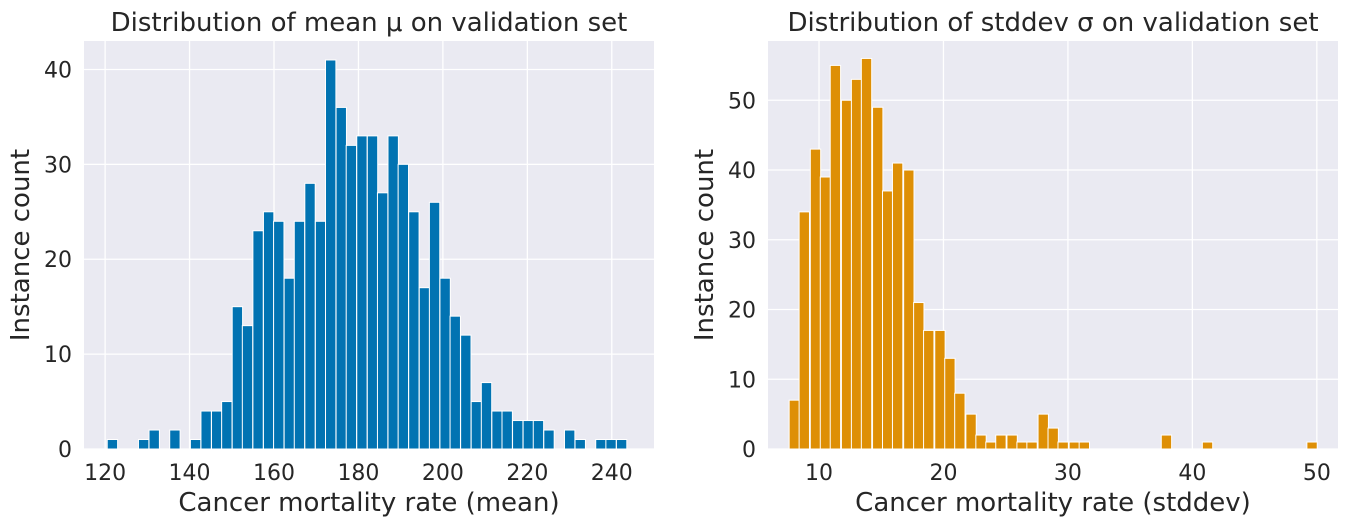 Image resolution: width=1347 pixels, height=526 pixels. What do you see at coordinates (742, 380) in the screenshot?
I see `stddev-y-tick-label: 10` at bounding box center [742, 380].